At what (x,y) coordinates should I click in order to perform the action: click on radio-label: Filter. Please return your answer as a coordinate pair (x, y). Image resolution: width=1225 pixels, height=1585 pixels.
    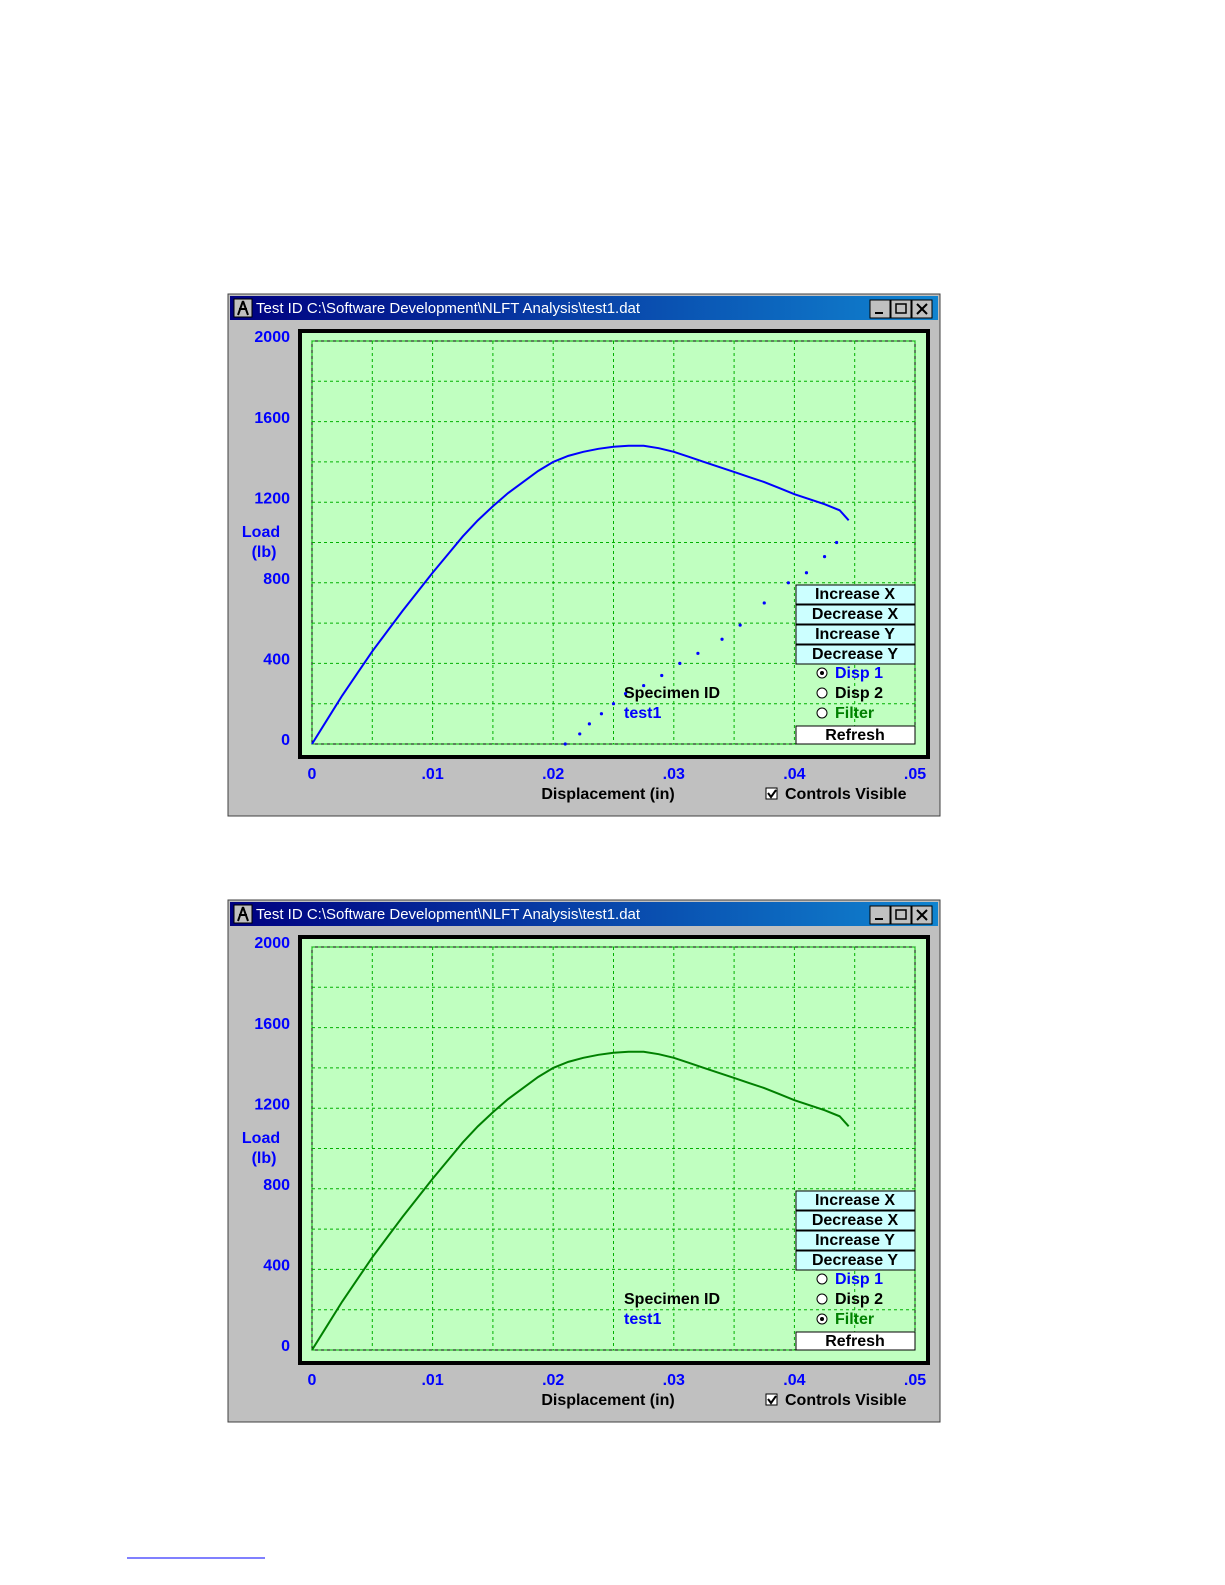
    Looking at the image, I should click on (854, 1319).